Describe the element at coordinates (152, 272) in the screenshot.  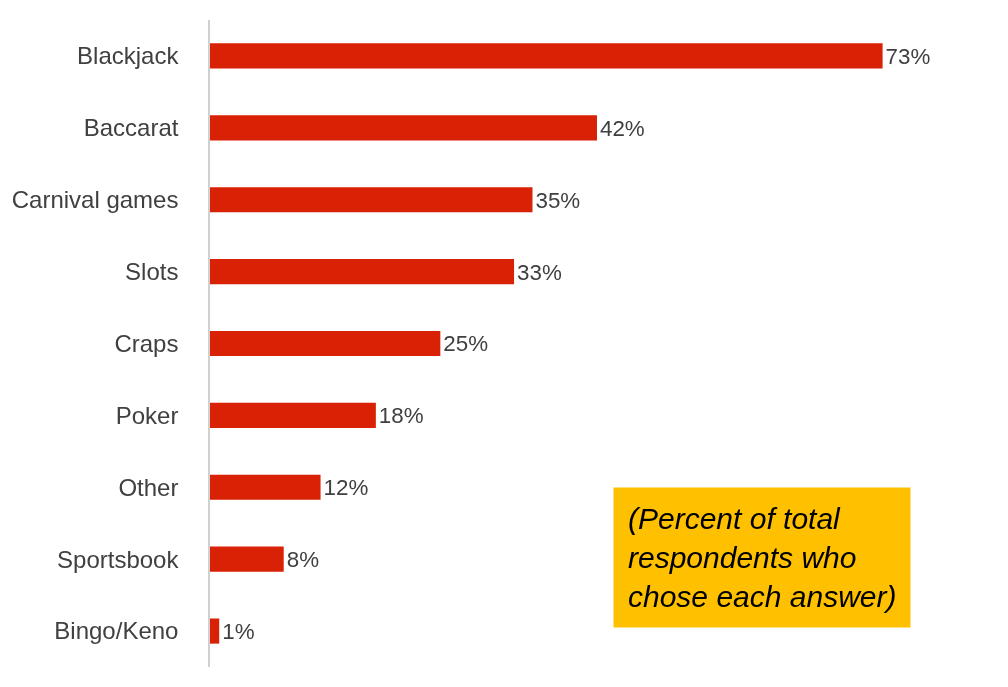
I see `y-tick-label: Slots` at that location.